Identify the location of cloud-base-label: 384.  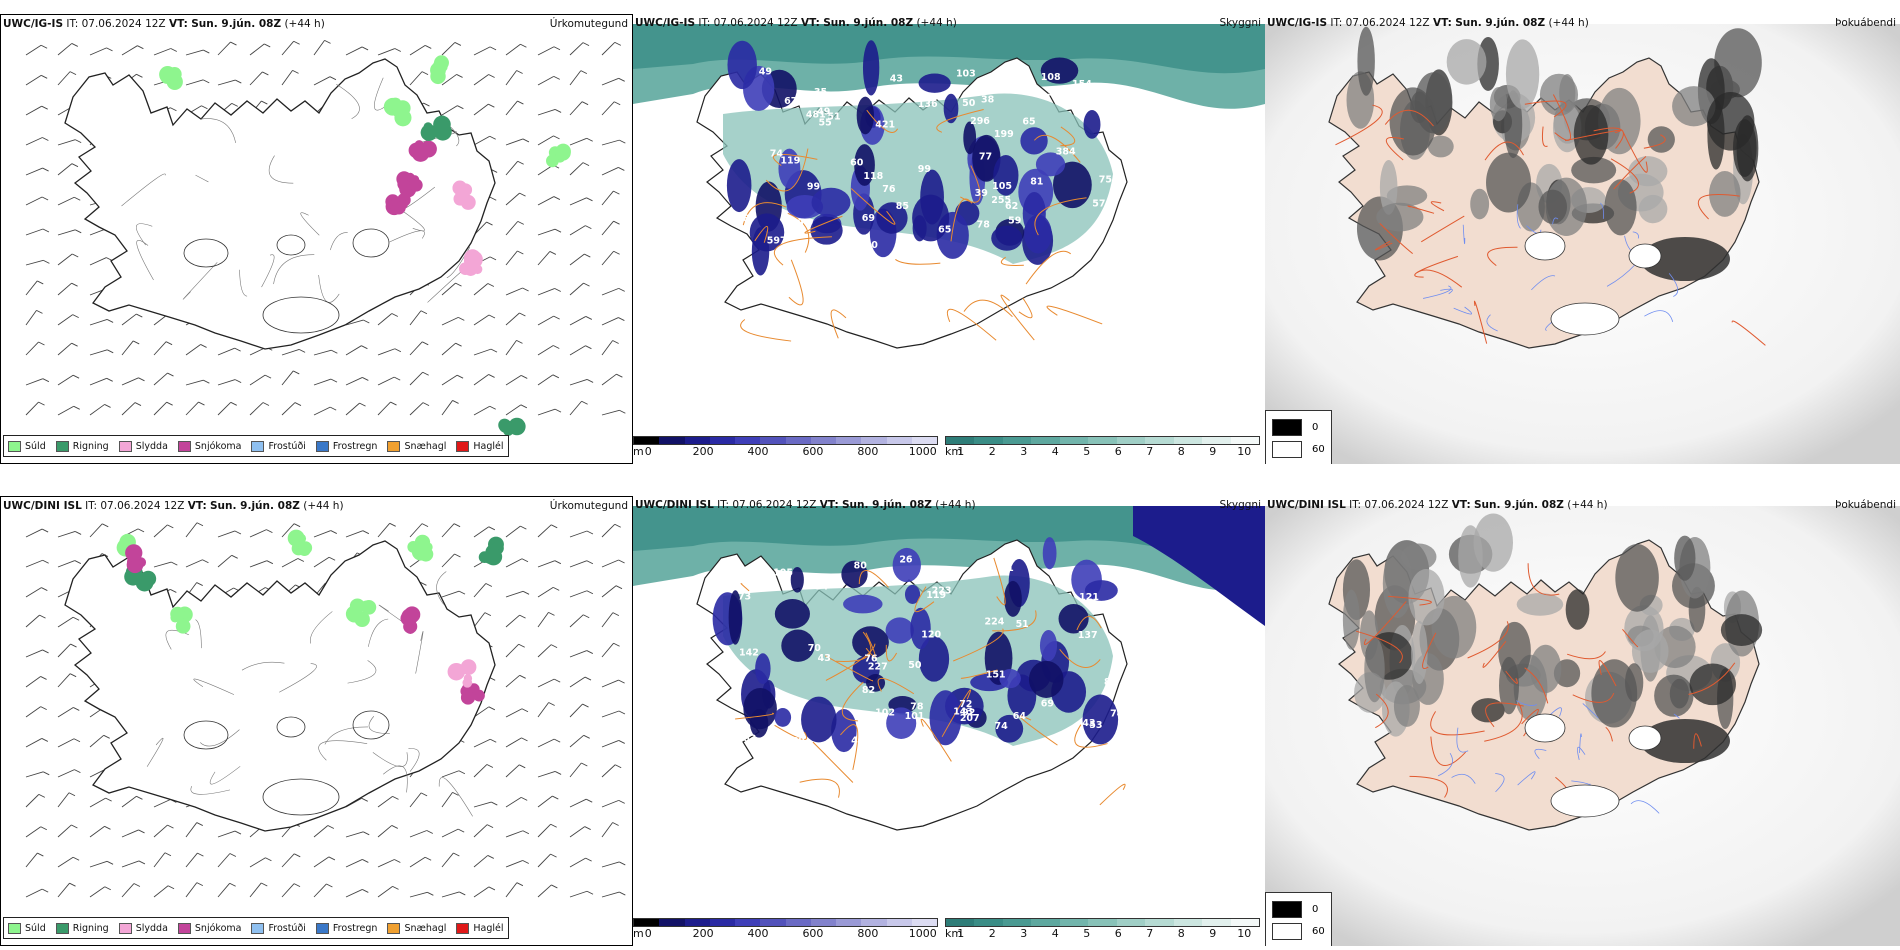
(1066, 152).